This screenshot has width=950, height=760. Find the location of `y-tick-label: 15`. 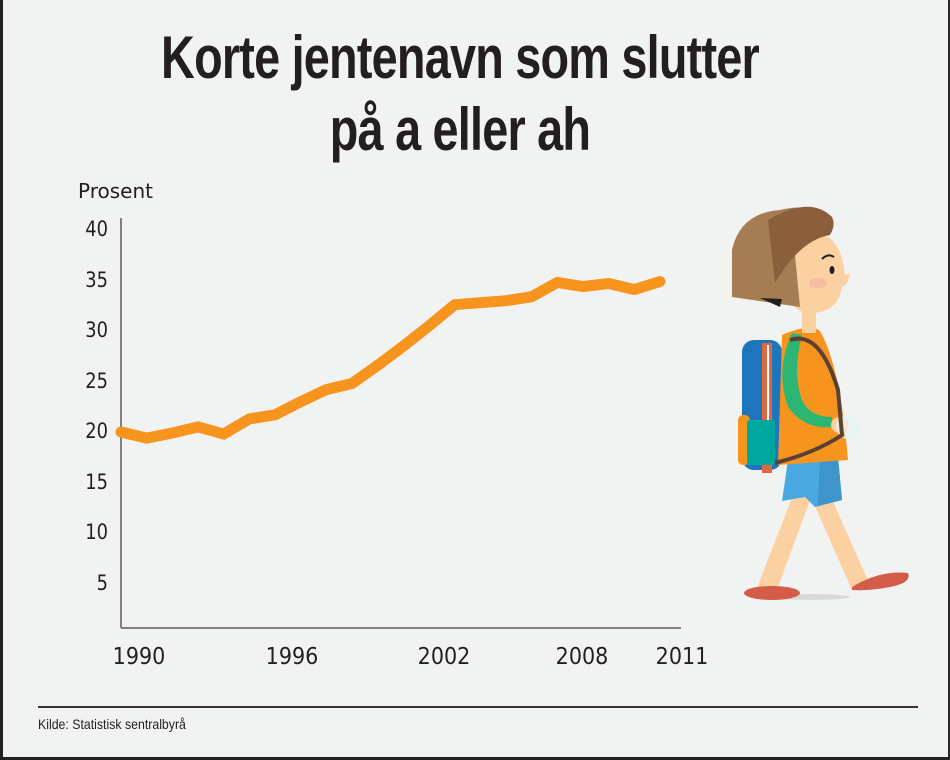

y-tick-label: 15 is located at coordinates (96, 481).